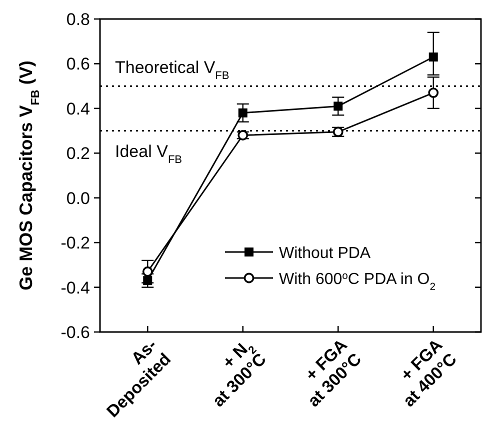  What do you see at coordinates (357, 281) in the screenshot?
I see `legend-label: With 600$^{o}$C PDA in O$_{2}$` at bounding box center [357, 281].